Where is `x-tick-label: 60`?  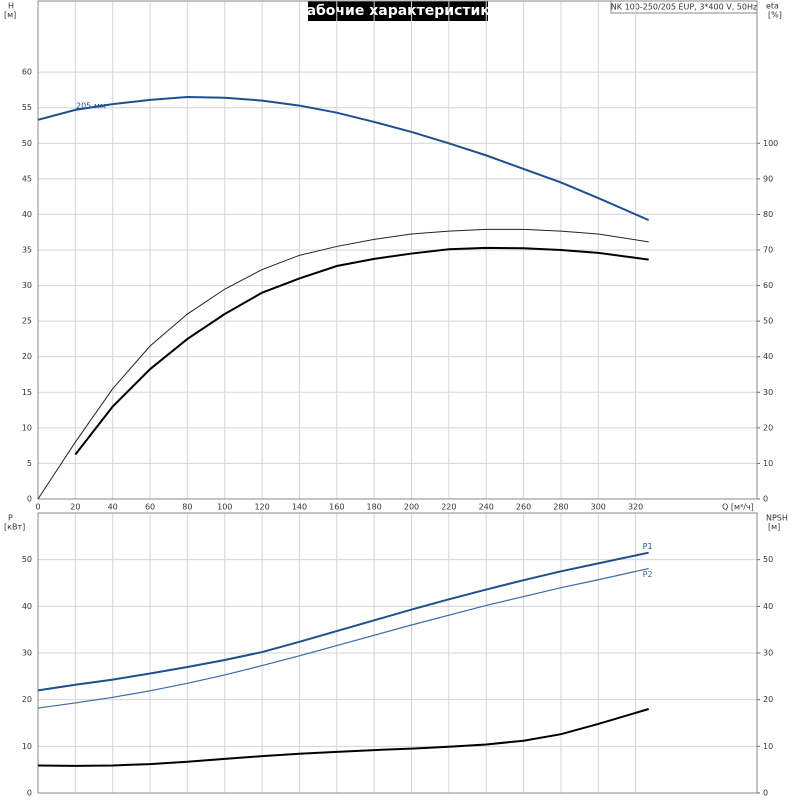
x-tick-label: 60 is located at coordinates (150, 507).